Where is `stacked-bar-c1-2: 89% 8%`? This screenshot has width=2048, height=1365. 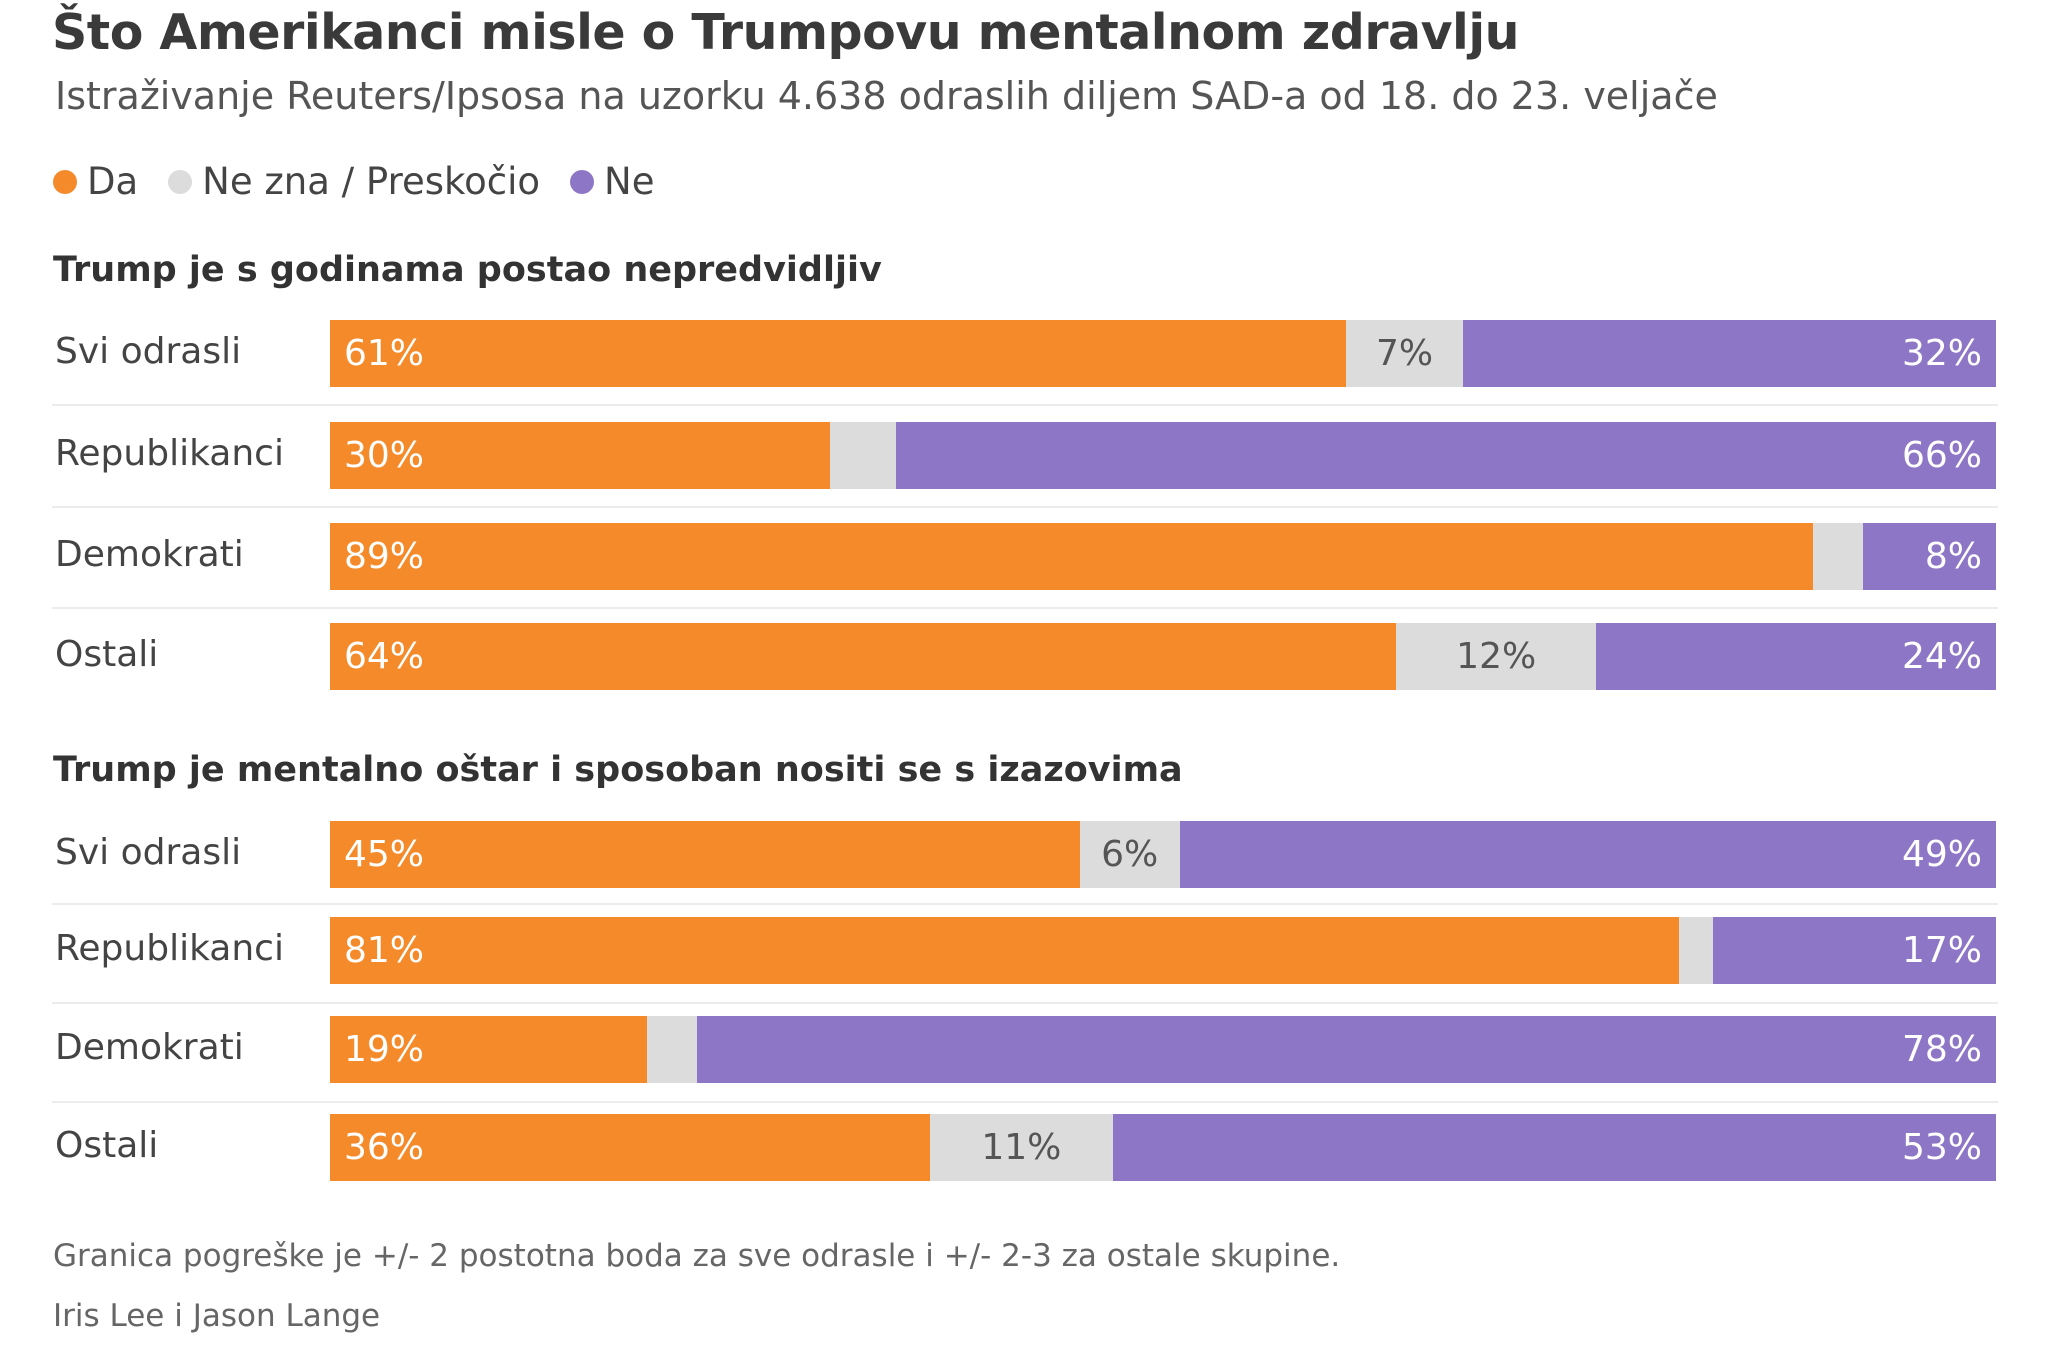
stacked-bar-c1-2: 89% 8% is located at coordinates (1163, 556).